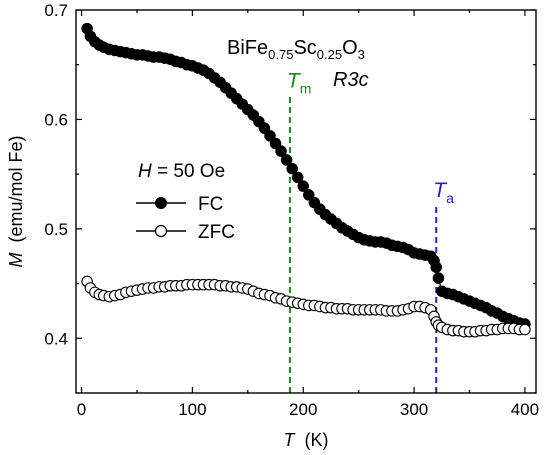 The height and width of the screenshot is (455, 550). I want to click on compound-formula: BiFe0.75Sc0.25O3, so click(296, 49).